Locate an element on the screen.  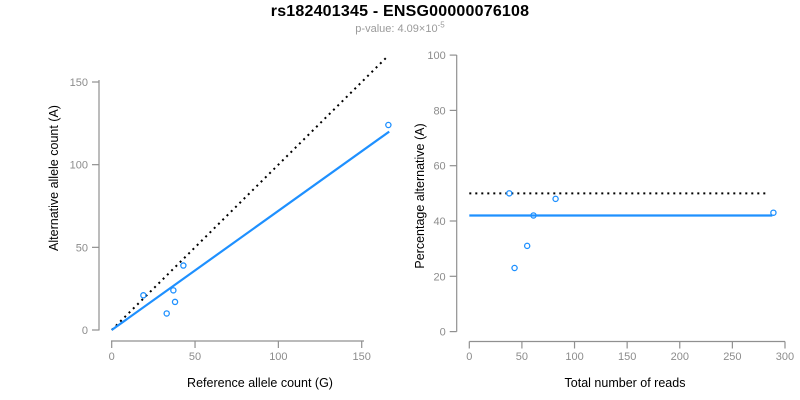
pvalue-label: p-value: is located at coordinates (376, 29).